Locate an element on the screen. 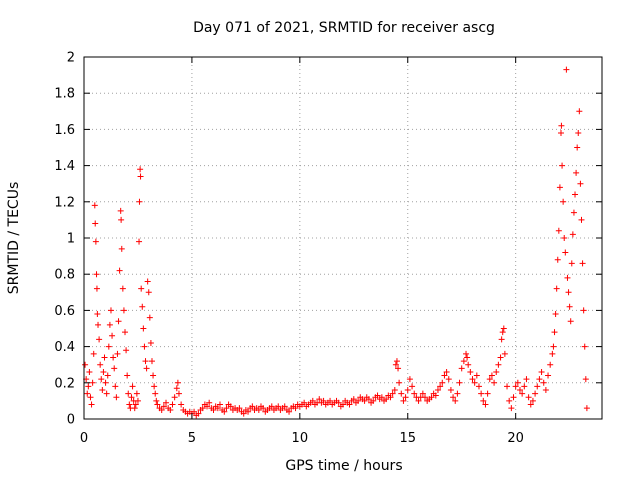 Image resolution: width=640 pixels, height=480 pixels. y-tick-label: 0.6 is located at coordinates (64, 311).